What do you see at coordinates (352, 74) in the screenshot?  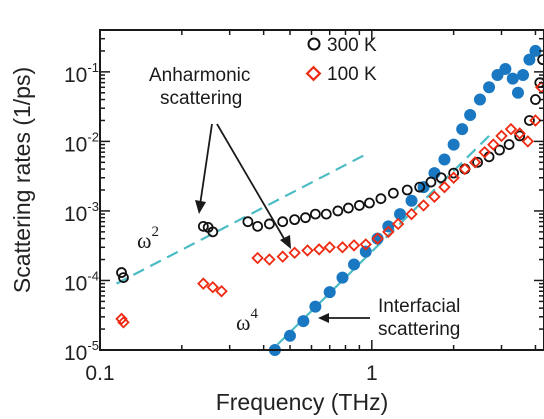 I see `legend-label-100k: 100 K` at bounding box center [352, 74].